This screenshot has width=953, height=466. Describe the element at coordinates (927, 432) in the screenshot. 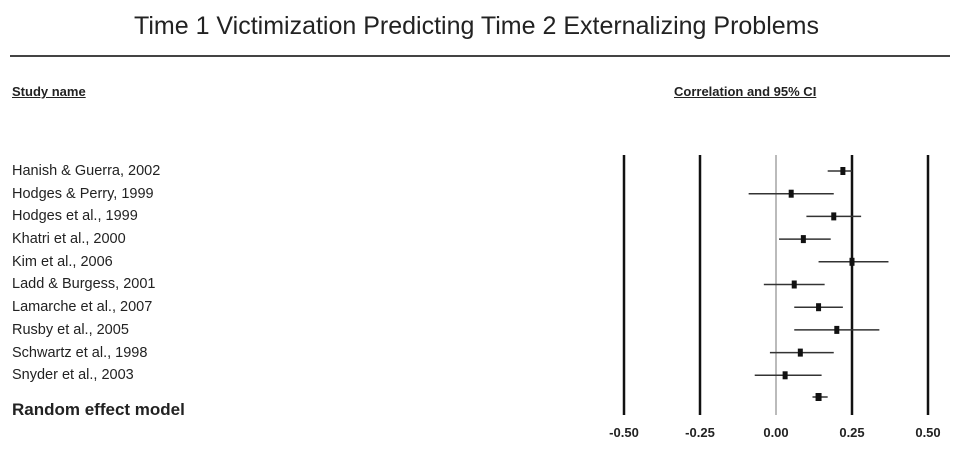

I see `x-tick-label: 0.50` at that location.